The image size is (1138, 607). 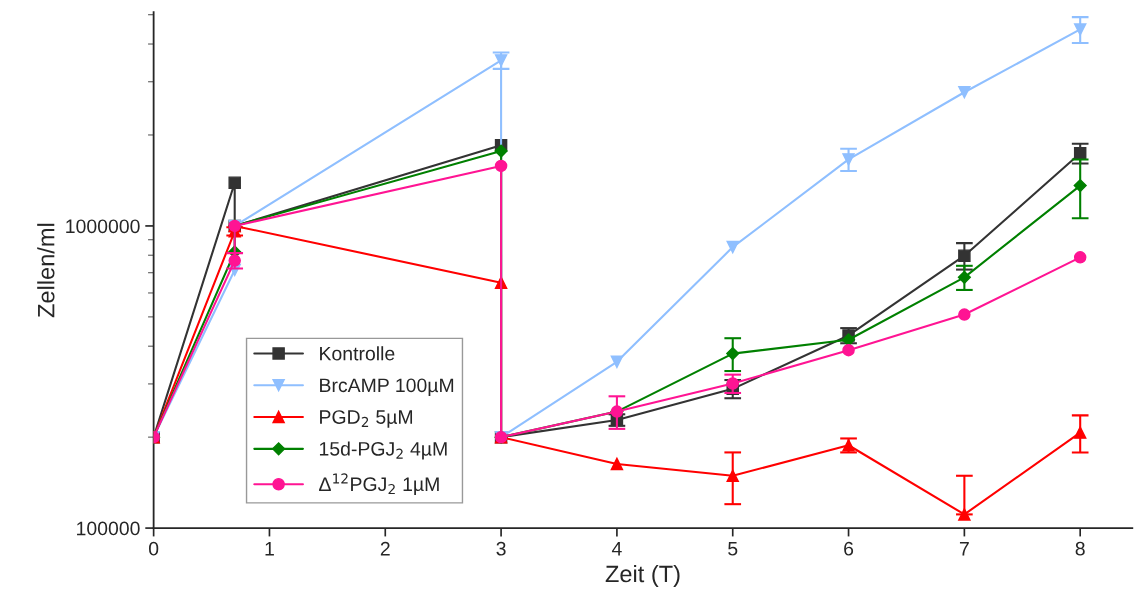 I want to click on y-tick-label: 100000, so click(x=108, y=528).